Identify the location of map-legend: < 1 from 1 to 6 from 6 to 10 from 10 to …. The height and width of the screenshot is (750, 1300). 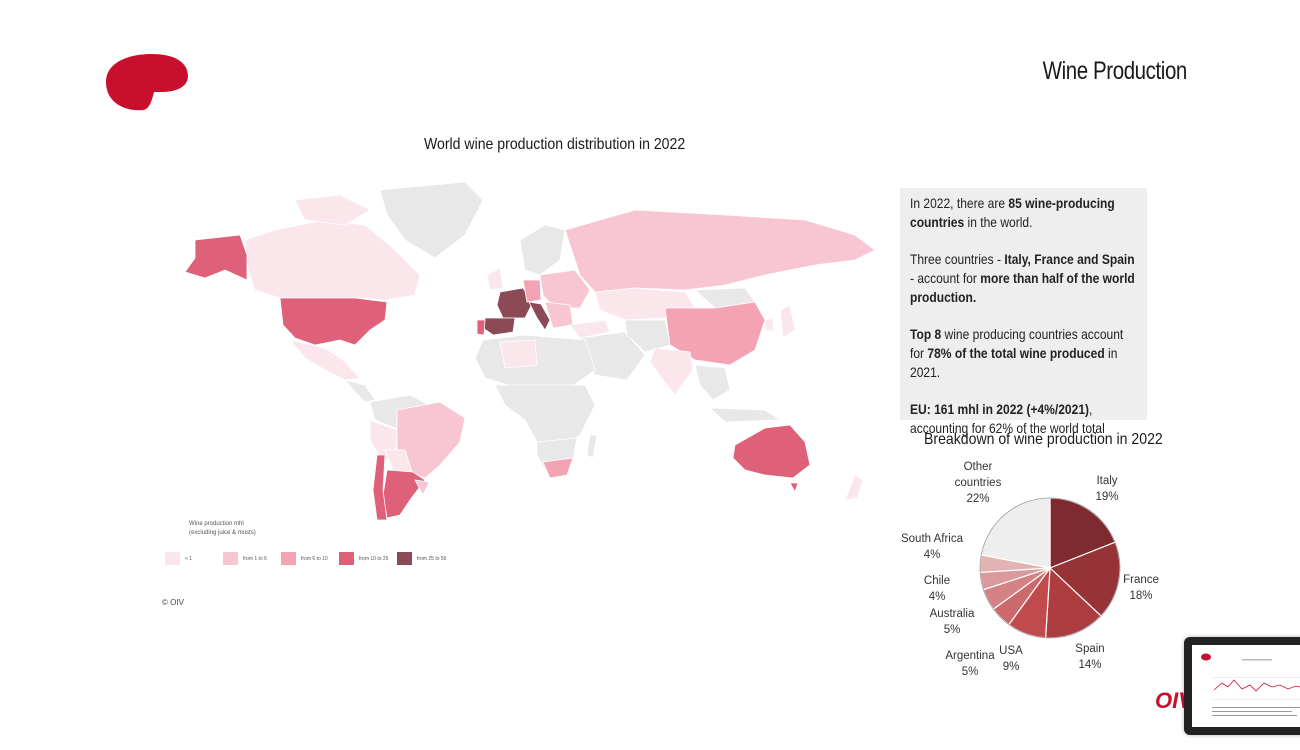
(306, 558).